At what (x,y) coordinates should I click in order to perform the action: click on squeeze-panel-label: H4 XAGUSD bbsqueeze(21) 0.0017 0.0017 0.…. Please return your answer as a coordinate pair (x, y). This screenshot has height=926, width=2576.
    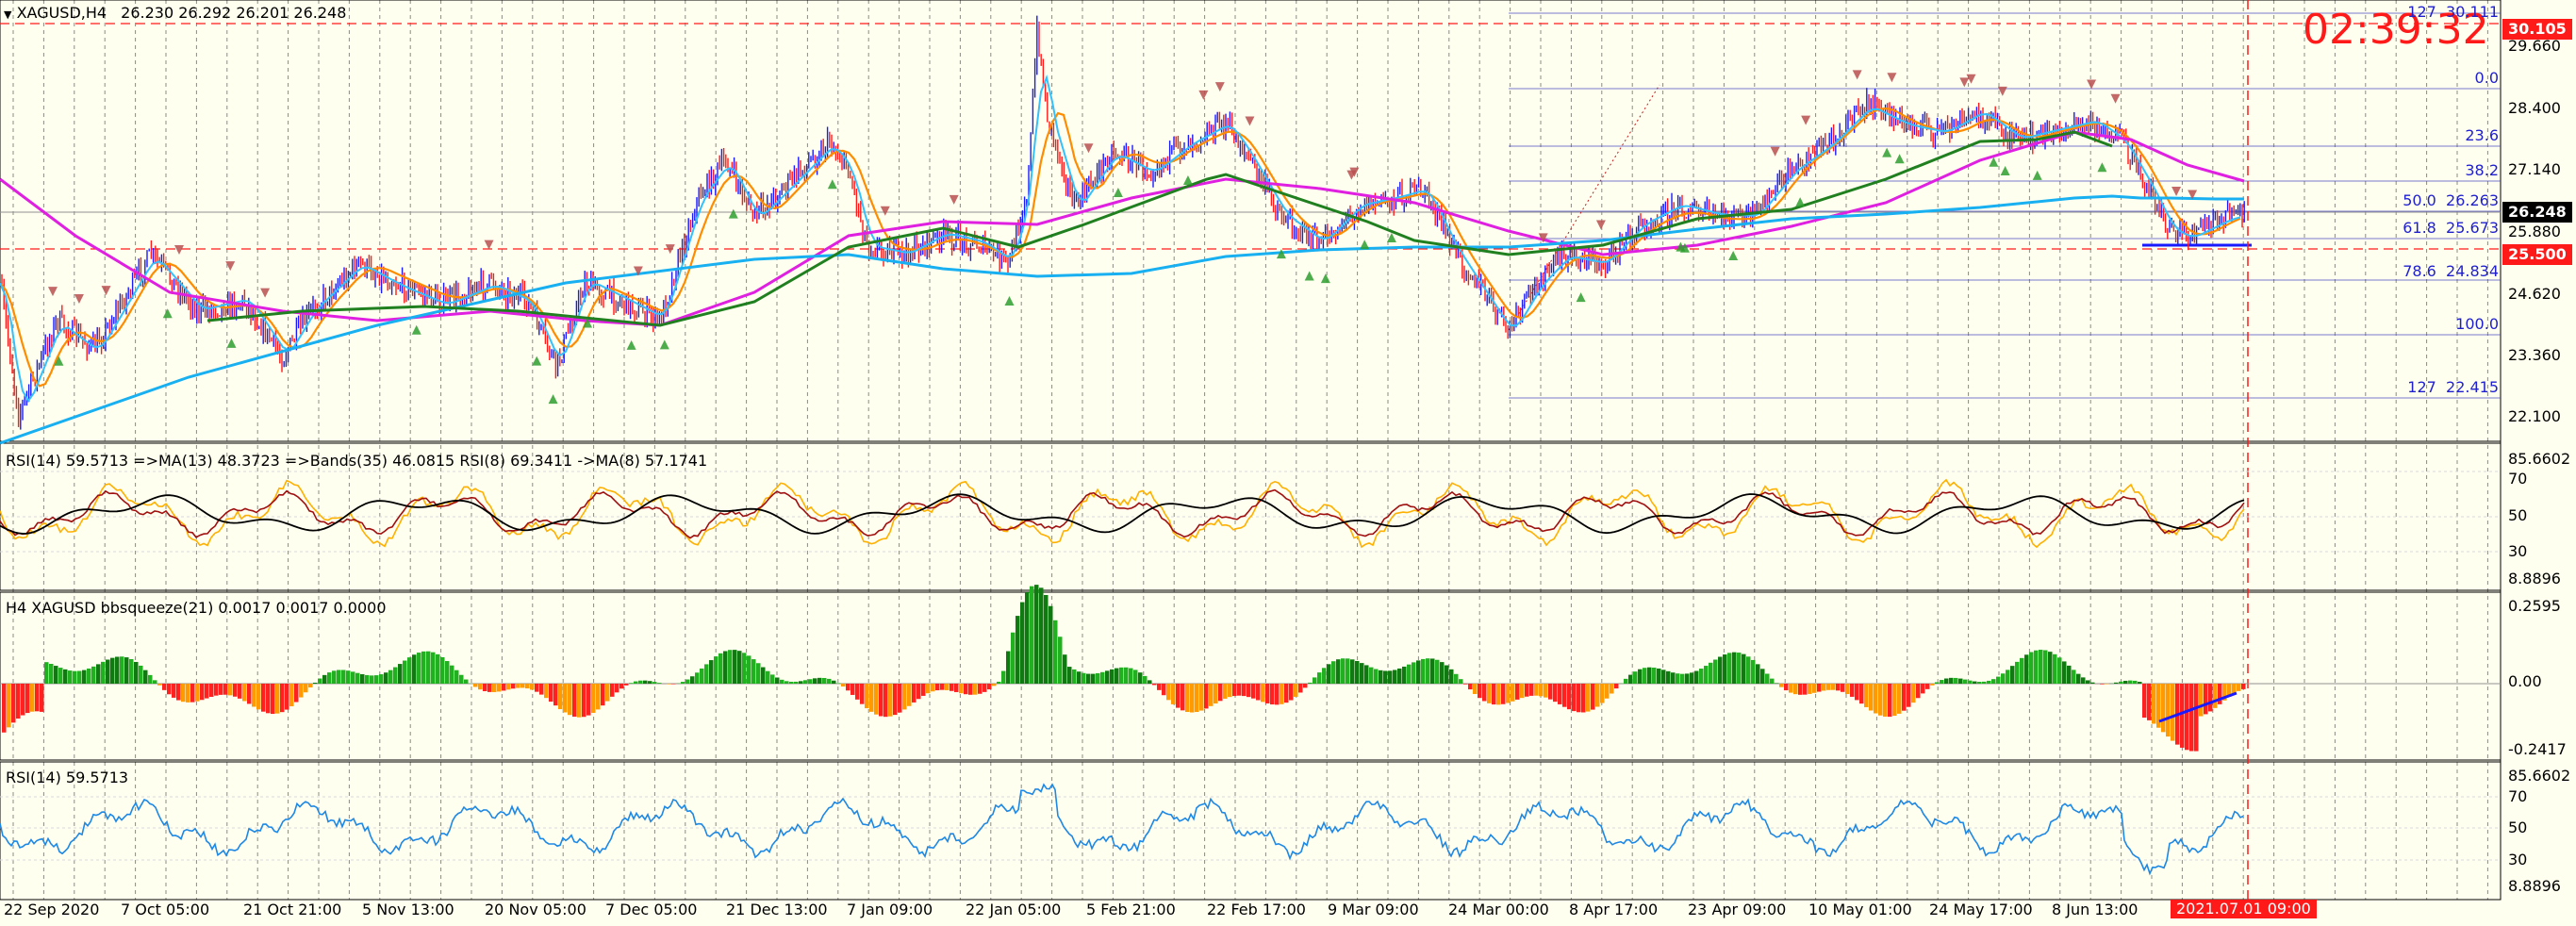
    Looking at the image, I should click on (196, 608).